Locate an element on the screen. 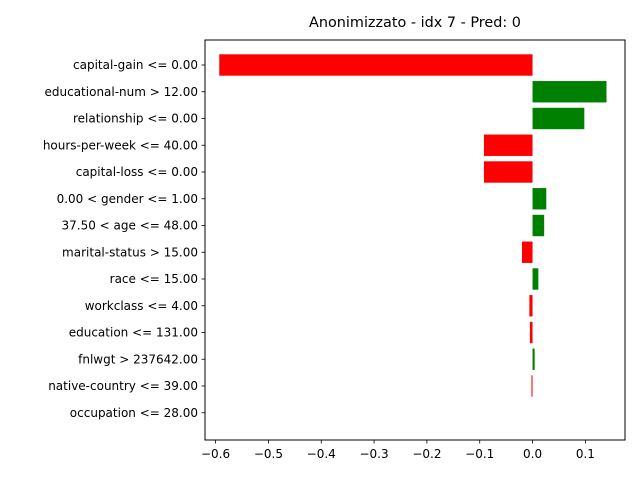  y-tick-label: workclass <= 4.00 is located at coordinates (141, 306).